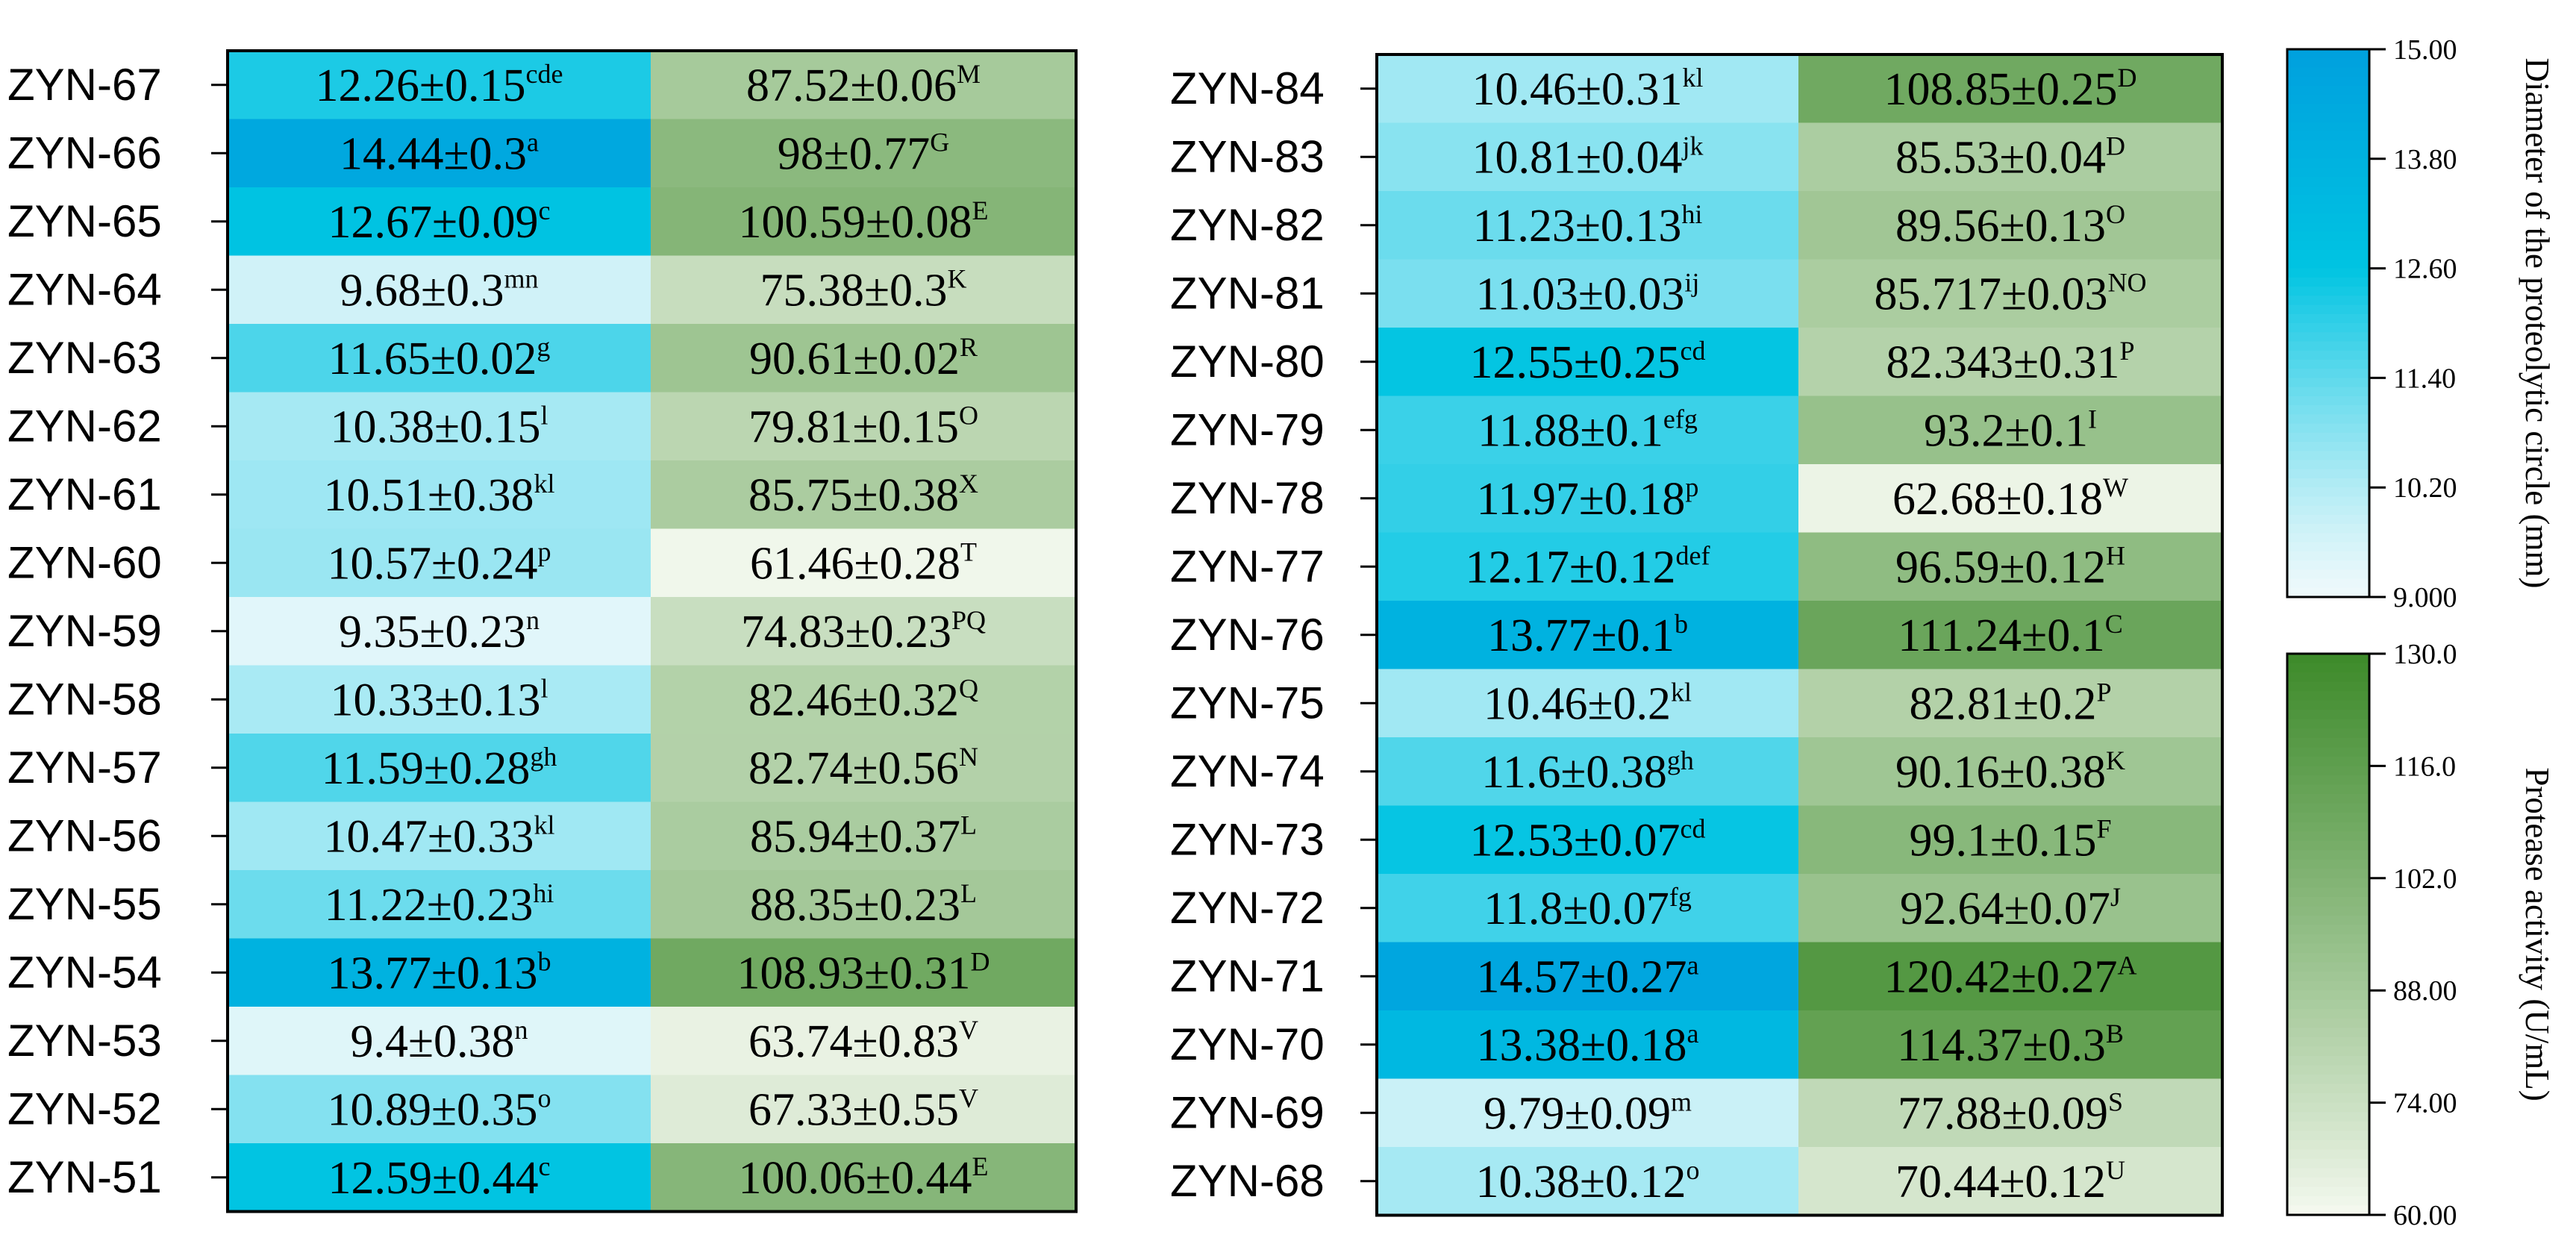  What do you see at coordinates (2425, 879) in the screenshot?
I see `colorbar-tick-label: 102.0` at bounding box center [2425, 879].